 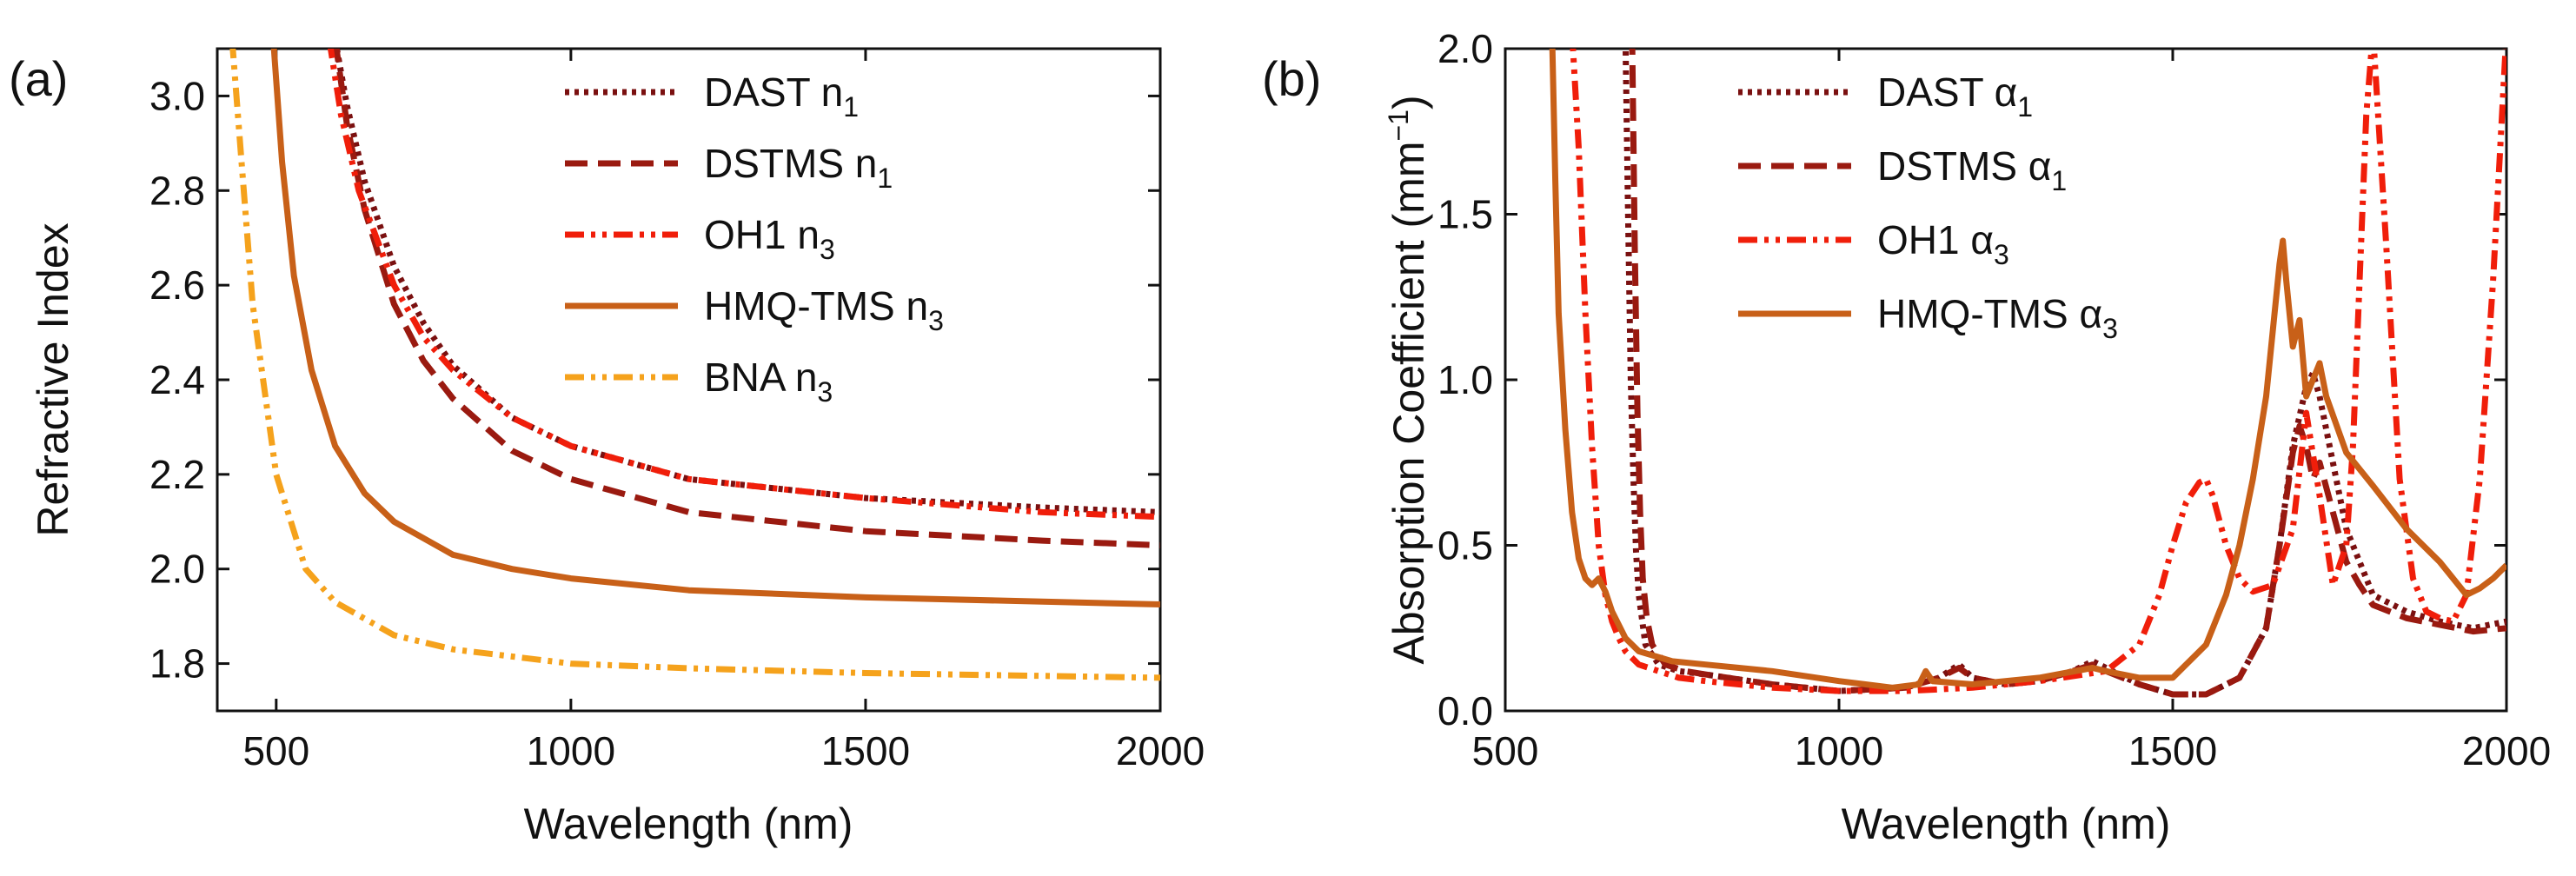 I want to click on legend-label-b-dstms: DSTMS α1, so click(x=1972, y=169).